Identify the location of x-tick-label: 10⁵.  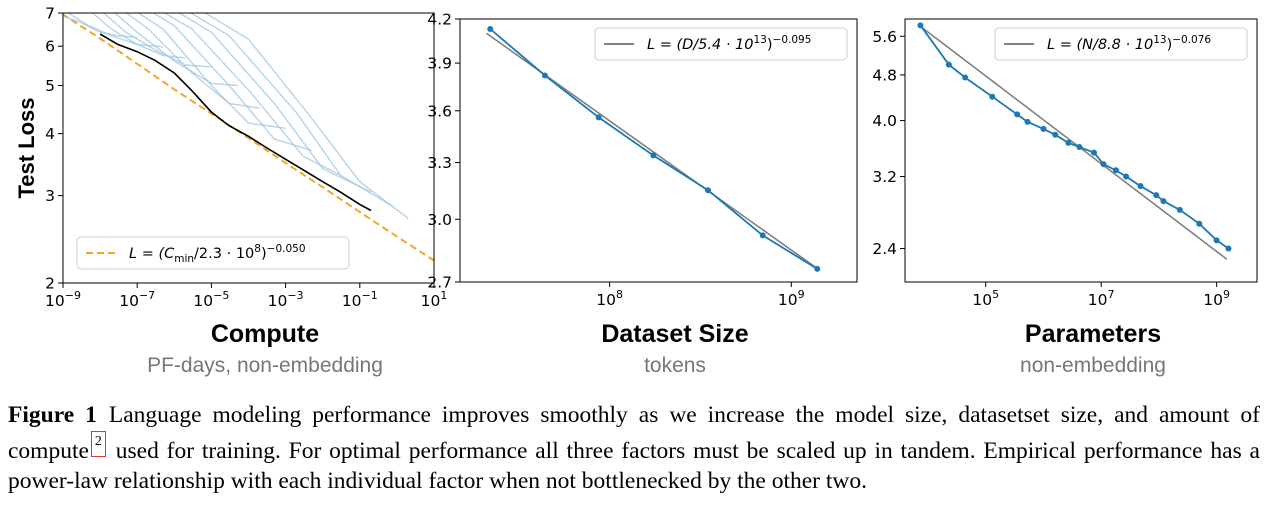
(985, 298).